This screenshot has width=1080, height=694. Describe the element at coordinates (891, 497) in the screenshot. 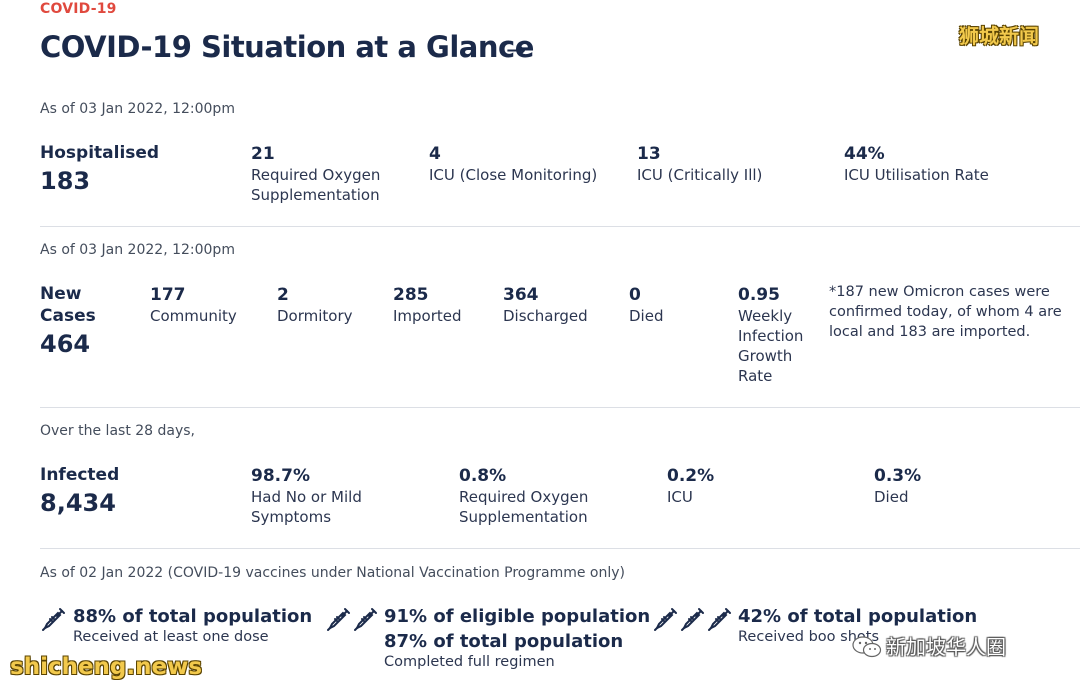

I see `stat-died28-label: Died` at that location.